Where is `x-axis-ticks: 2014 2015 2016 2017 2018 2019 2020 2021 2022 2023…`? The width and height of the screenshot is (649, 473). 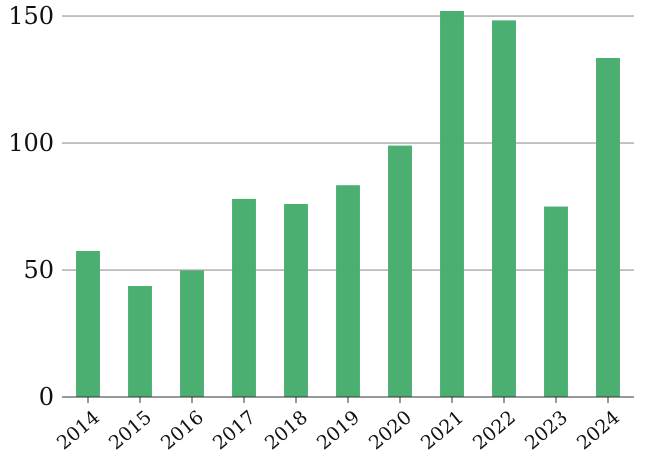 x-axis-ticks: 2014 2015 2016 2017 2018 2019 2020 2021 2022 2023… is located at coordinates (338, 425).